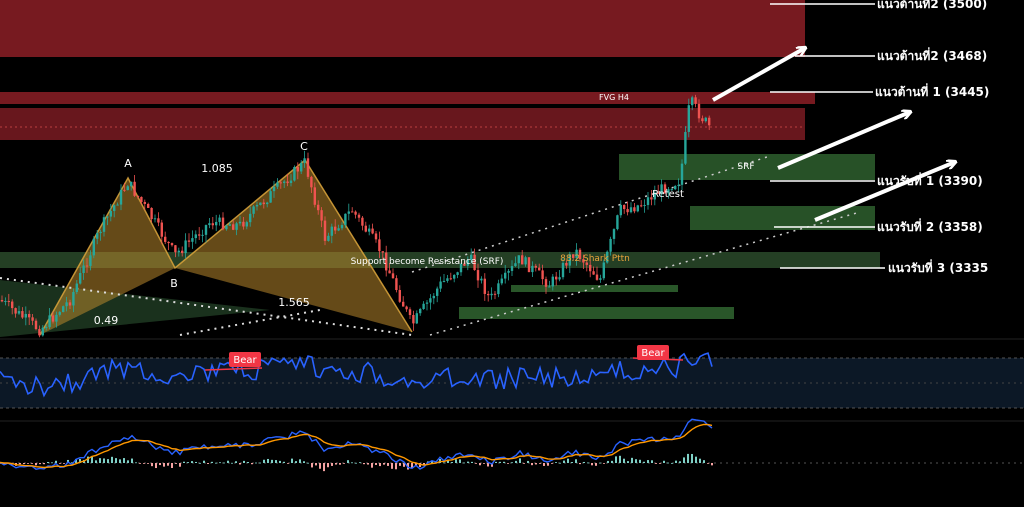  I want to click on resistance-zone-lower, so click(402, 124).